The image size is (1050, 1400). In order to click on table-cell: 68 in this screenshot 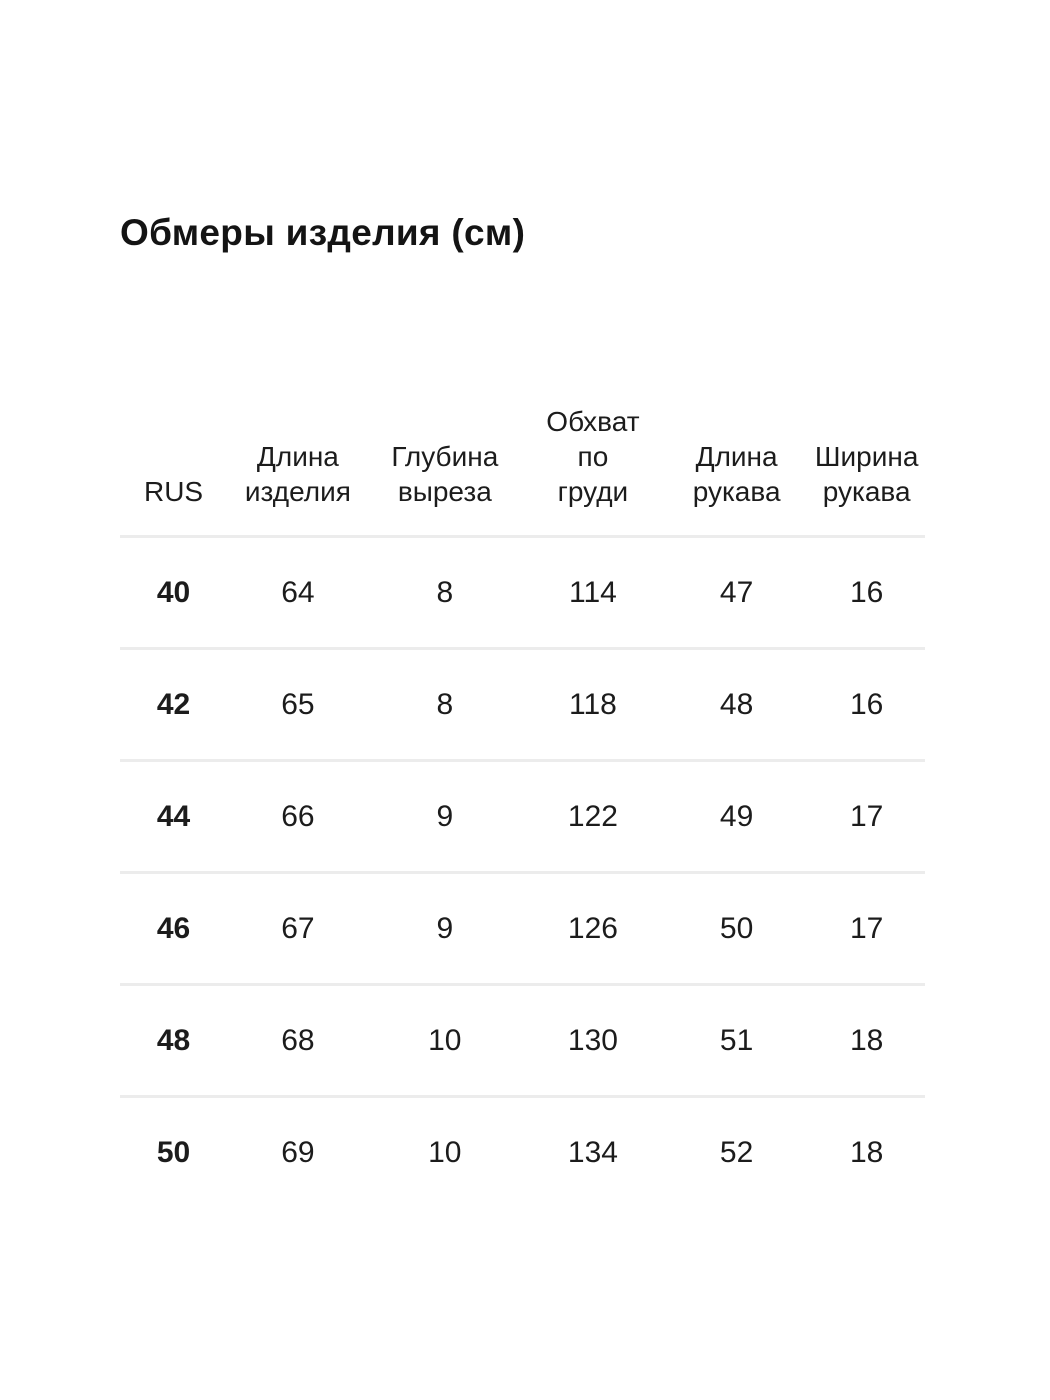, I will do `click(298, 1041)`.